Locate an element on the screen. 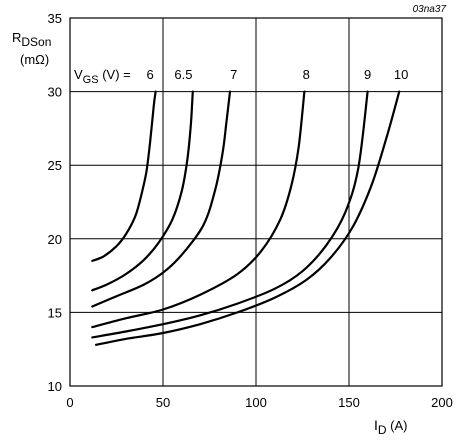 The image size is (457, 441). x-tick-label: 50 is located at coordinates (163, 402).